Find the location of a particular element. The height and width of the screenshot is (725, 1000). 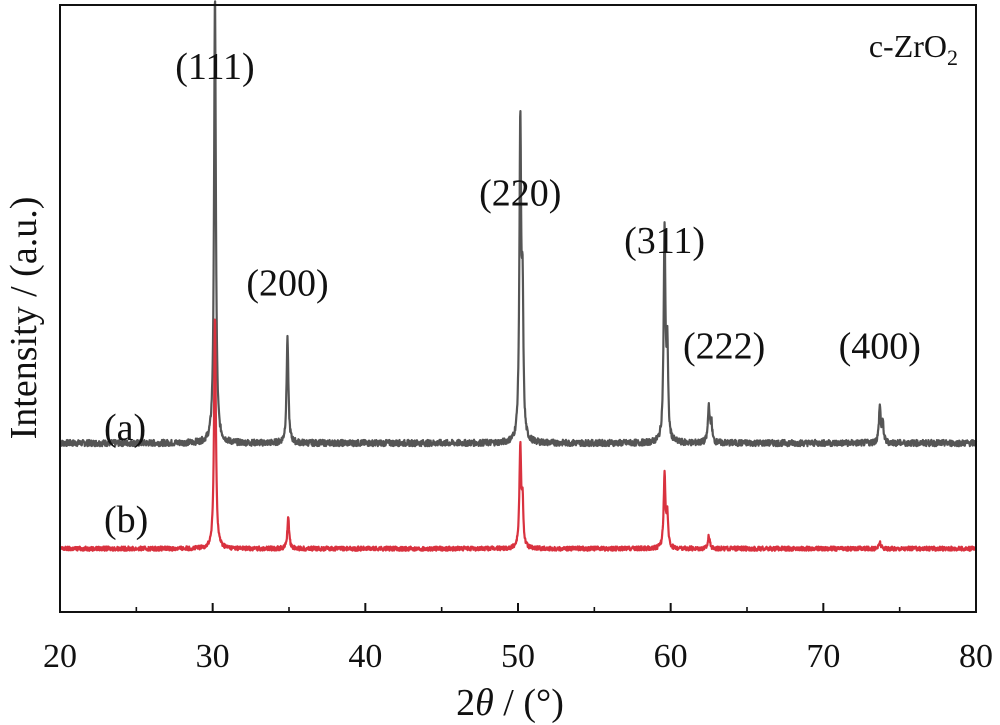

series-label-b: (b) is located at coordinates (126, 520).